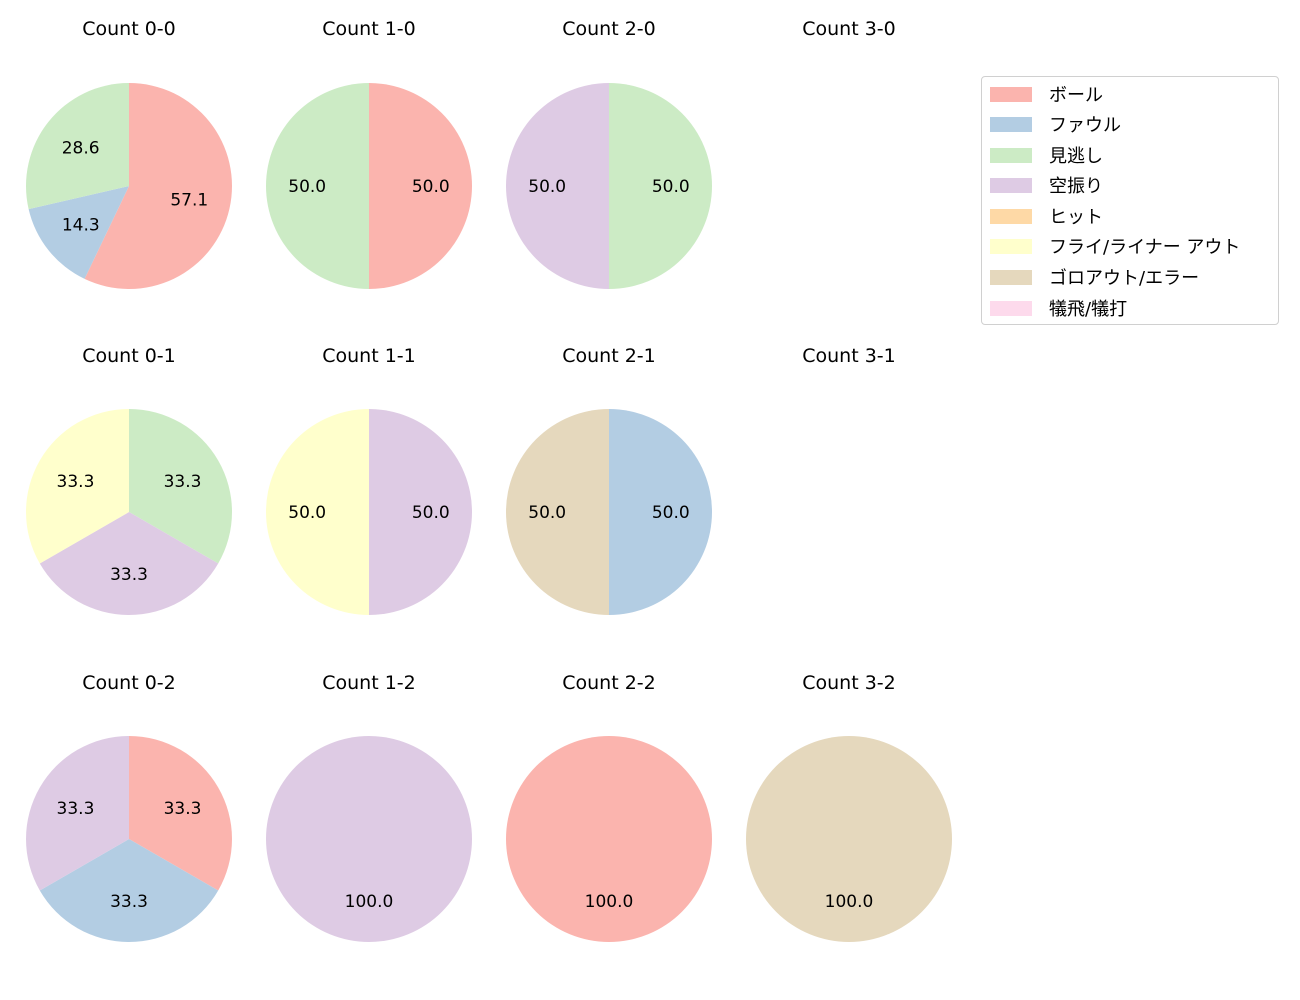 This screenshot has height=1000, width=1300. I want to click on legend-item: ヒット, so click(1046, 217).